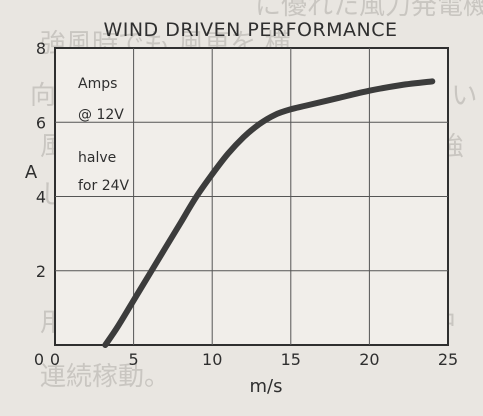  I want to click on annotation-line: halve, so click(97, 158).